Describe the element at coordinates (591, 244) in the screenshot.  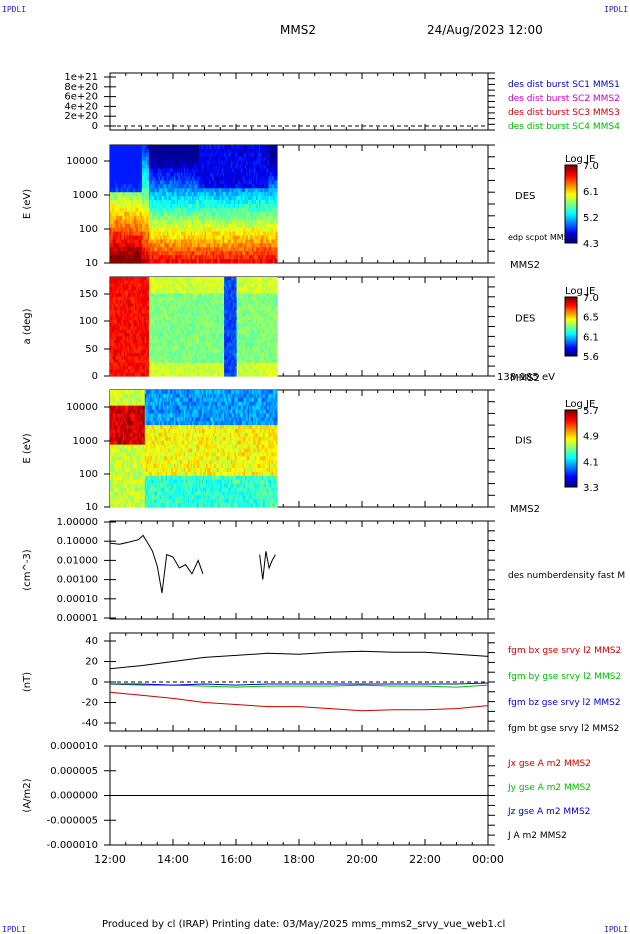
I see `colorbar-tick-label: 4.3` at that location.